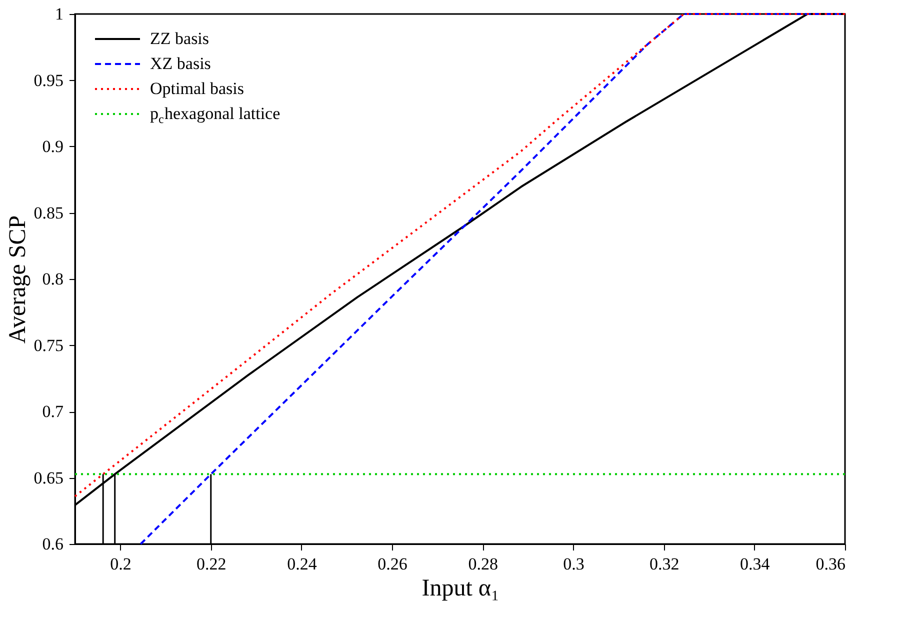  I want to click on x-tick-label: 0.2, so click(121, 564).